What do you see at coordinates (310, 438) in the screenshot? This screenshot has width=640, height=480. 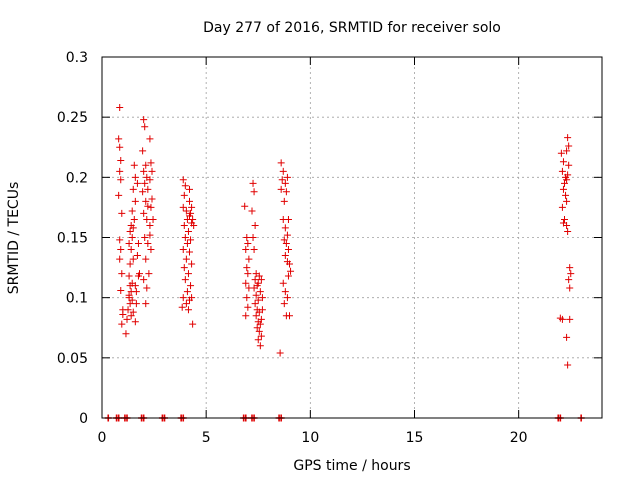 I see `x-tick-label-10: 10` at bounding box center [310, 438].